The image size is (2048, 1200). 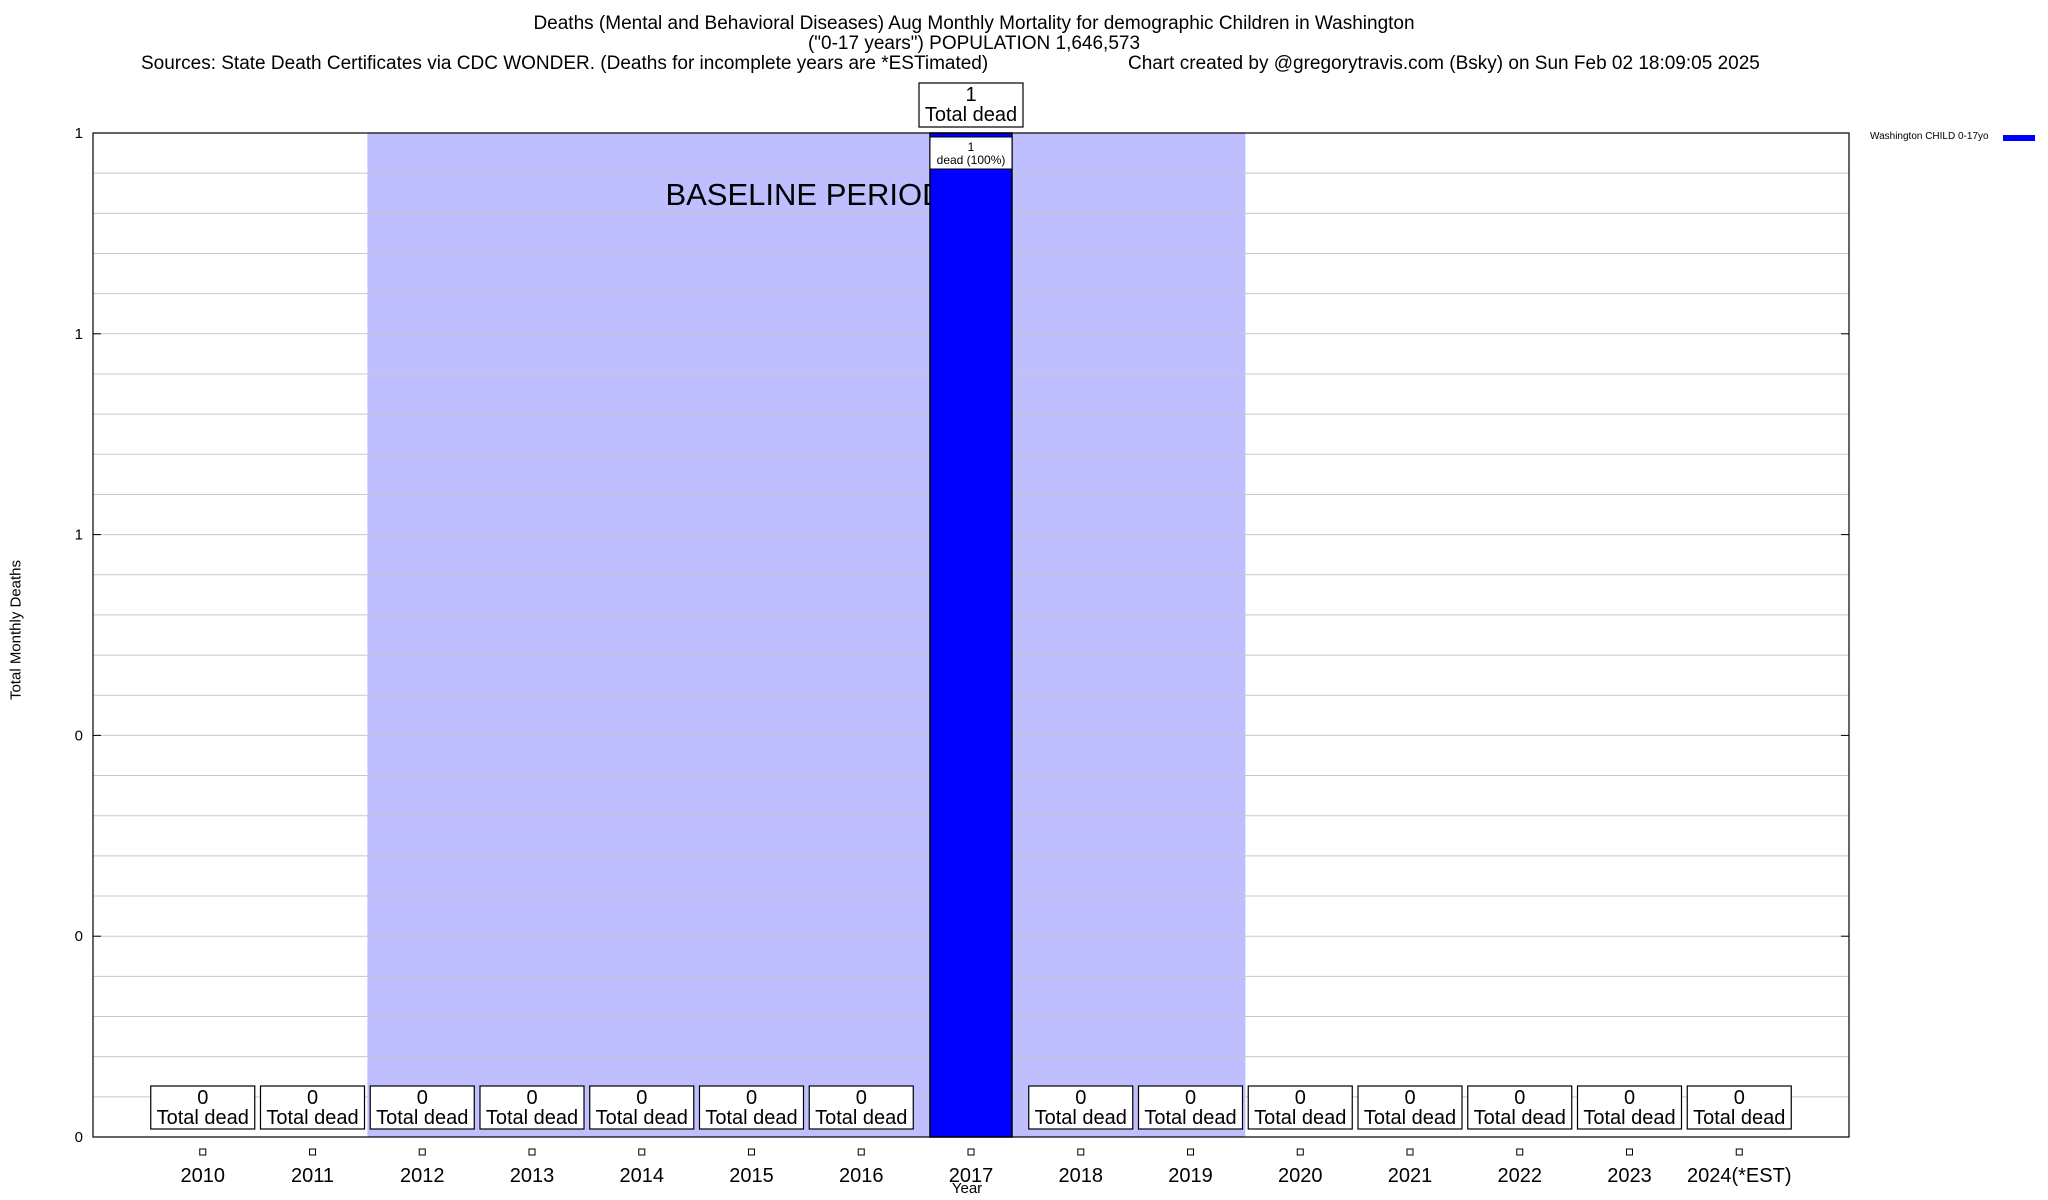 What do you see at coordinates (967, 1188) in the screenshot?
I see `x-axis-label: Year` at bounding box center [967, 1188].